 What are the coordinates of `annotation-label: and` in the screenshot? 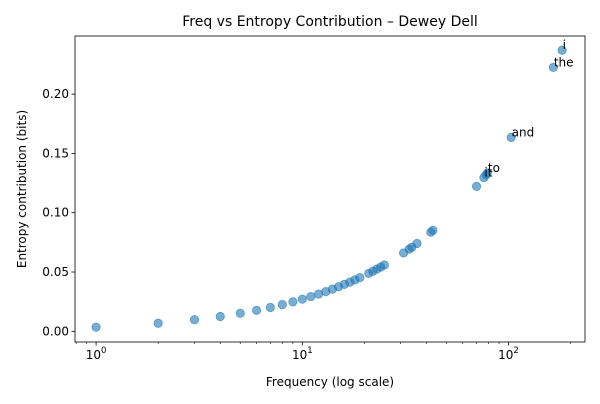 It's located at (523, 133).